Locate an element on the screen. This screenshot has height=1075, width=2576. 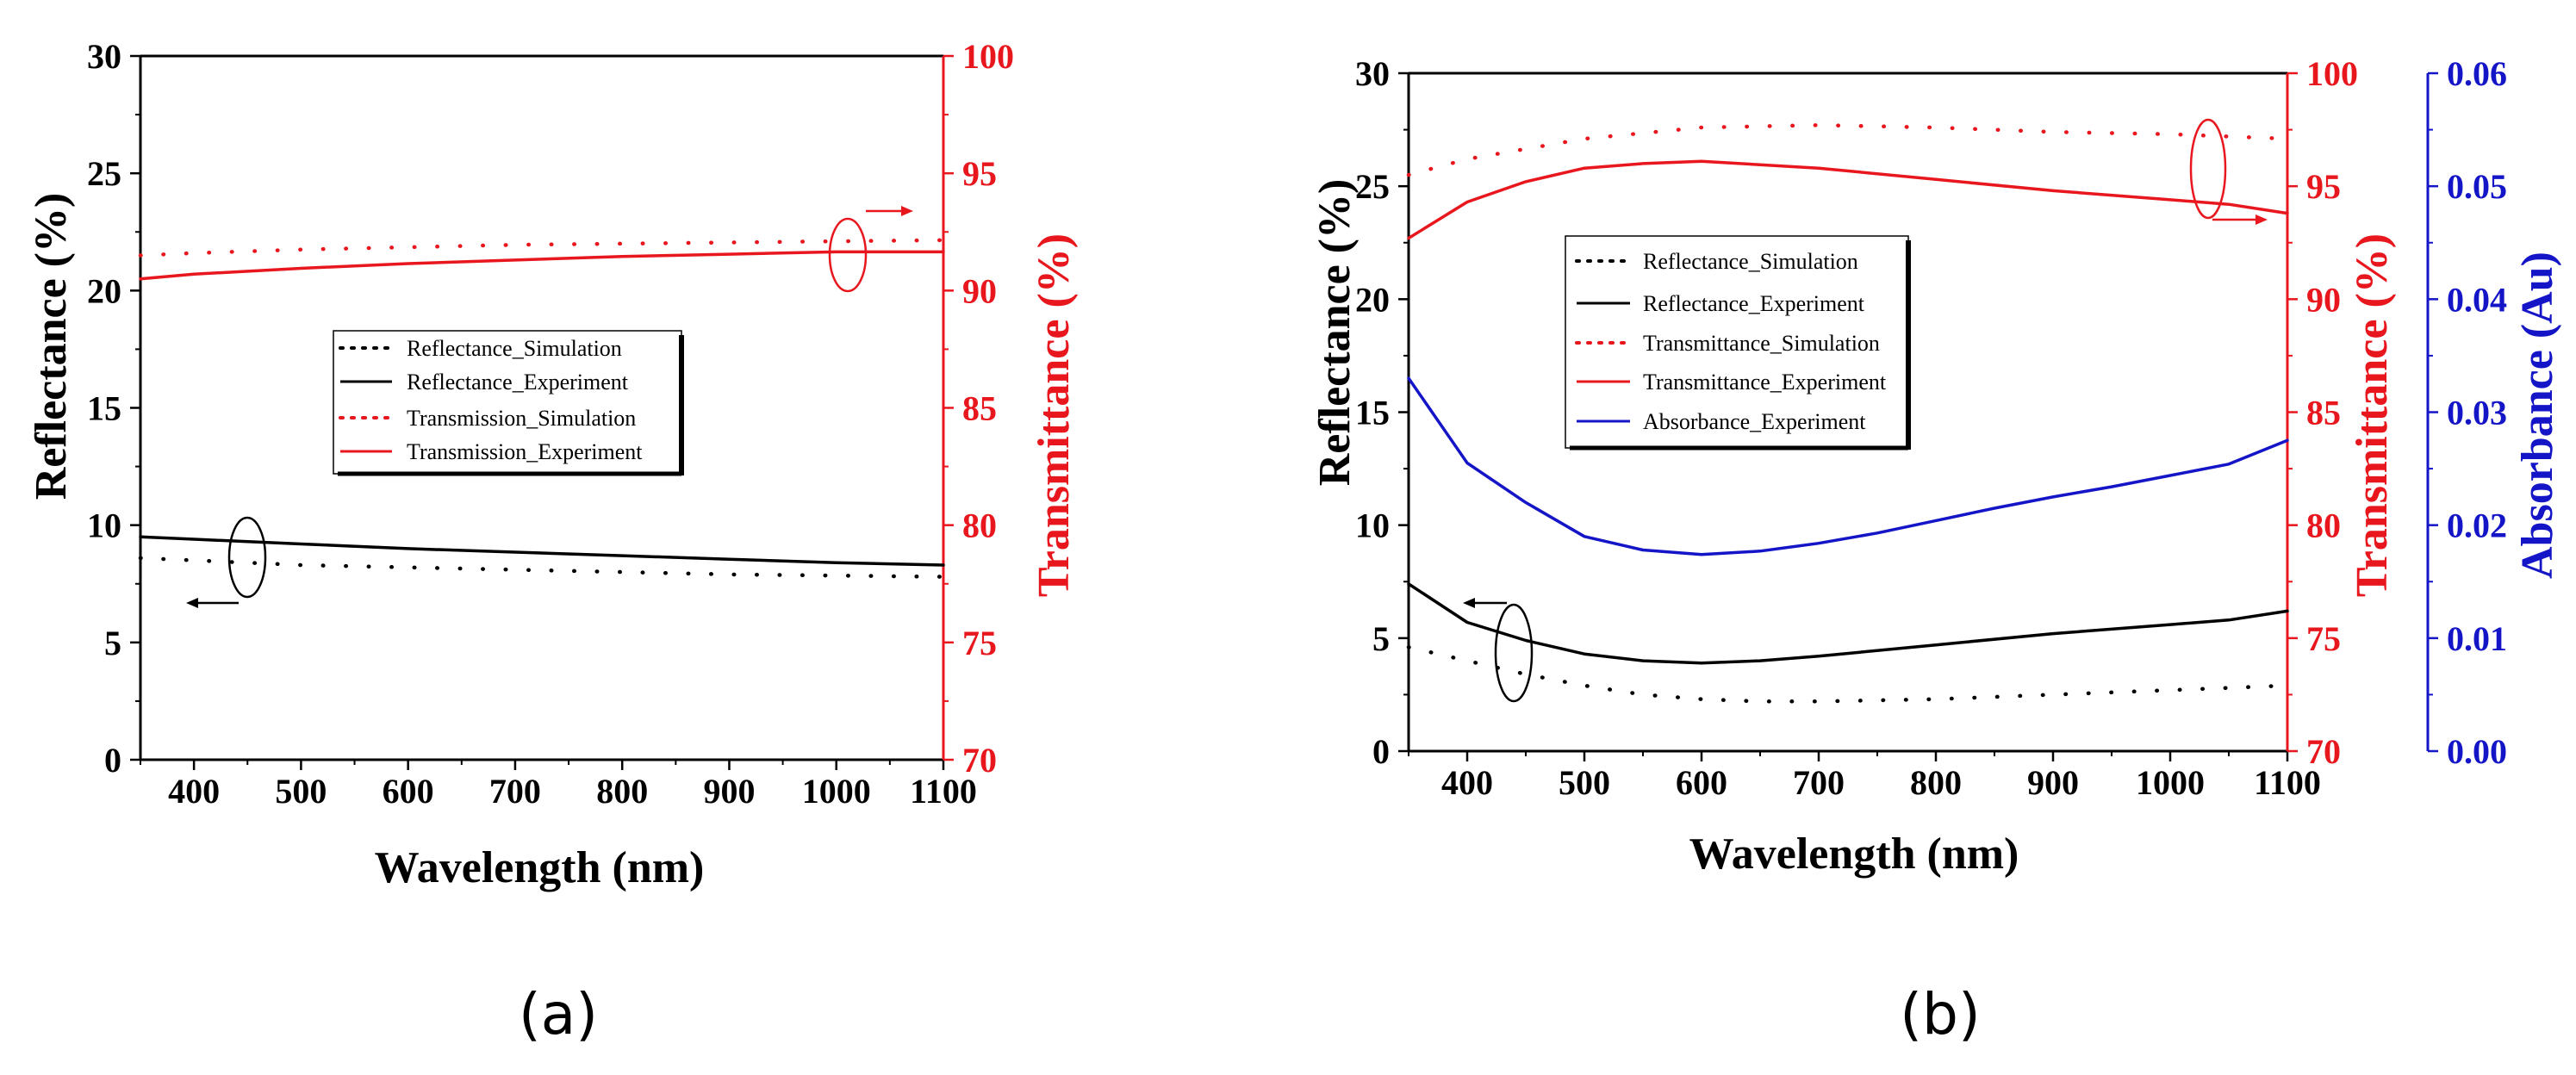
panel-b-right-axis-title: Transmittance (%) is located at coordinates (2373, 415).